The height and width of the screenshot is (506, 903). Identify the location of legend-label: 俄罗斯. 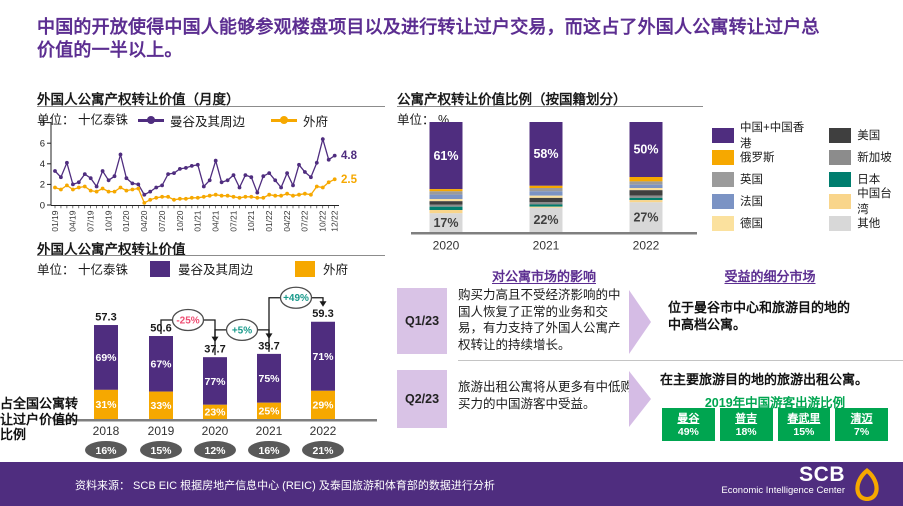
(757, 158).